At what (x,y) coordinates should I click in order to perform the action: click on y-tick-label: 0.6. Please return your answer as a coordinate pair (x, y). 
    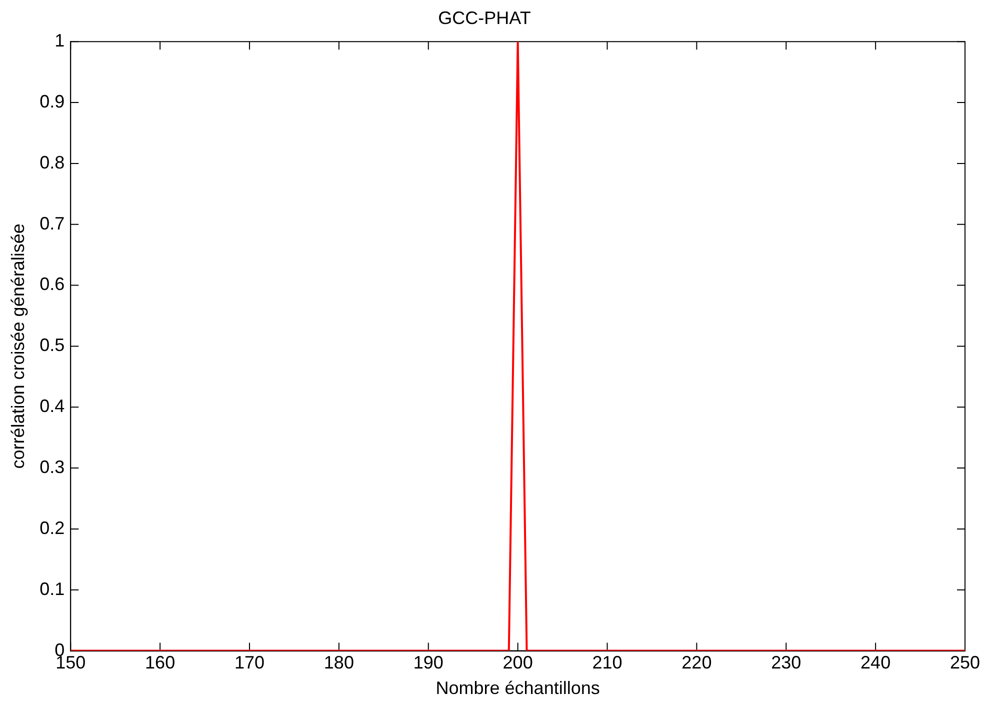
    Looking at the image, I should click on (52, 284).